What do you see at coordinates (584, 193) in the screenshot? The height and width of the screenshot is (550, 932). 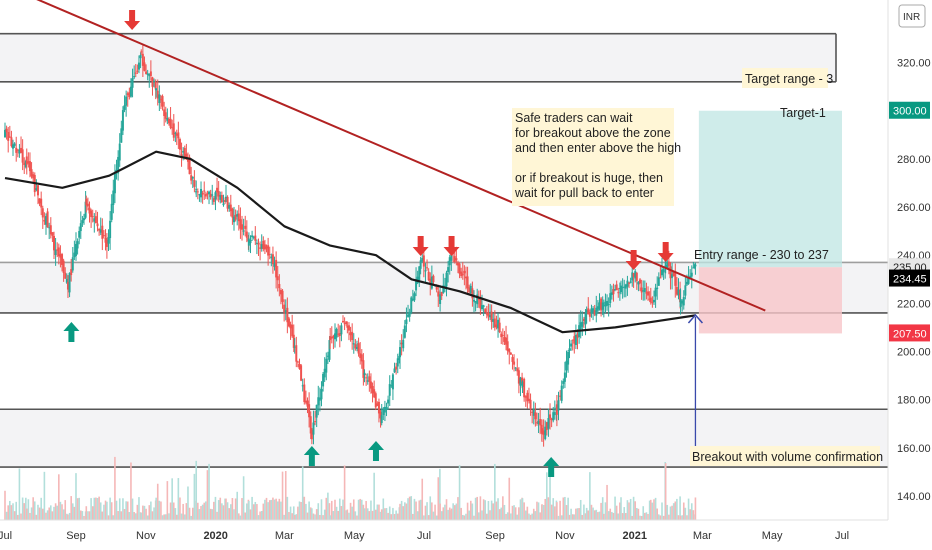 I see `note-line: wait for pull back to enter` at bounding box center [584, 193].